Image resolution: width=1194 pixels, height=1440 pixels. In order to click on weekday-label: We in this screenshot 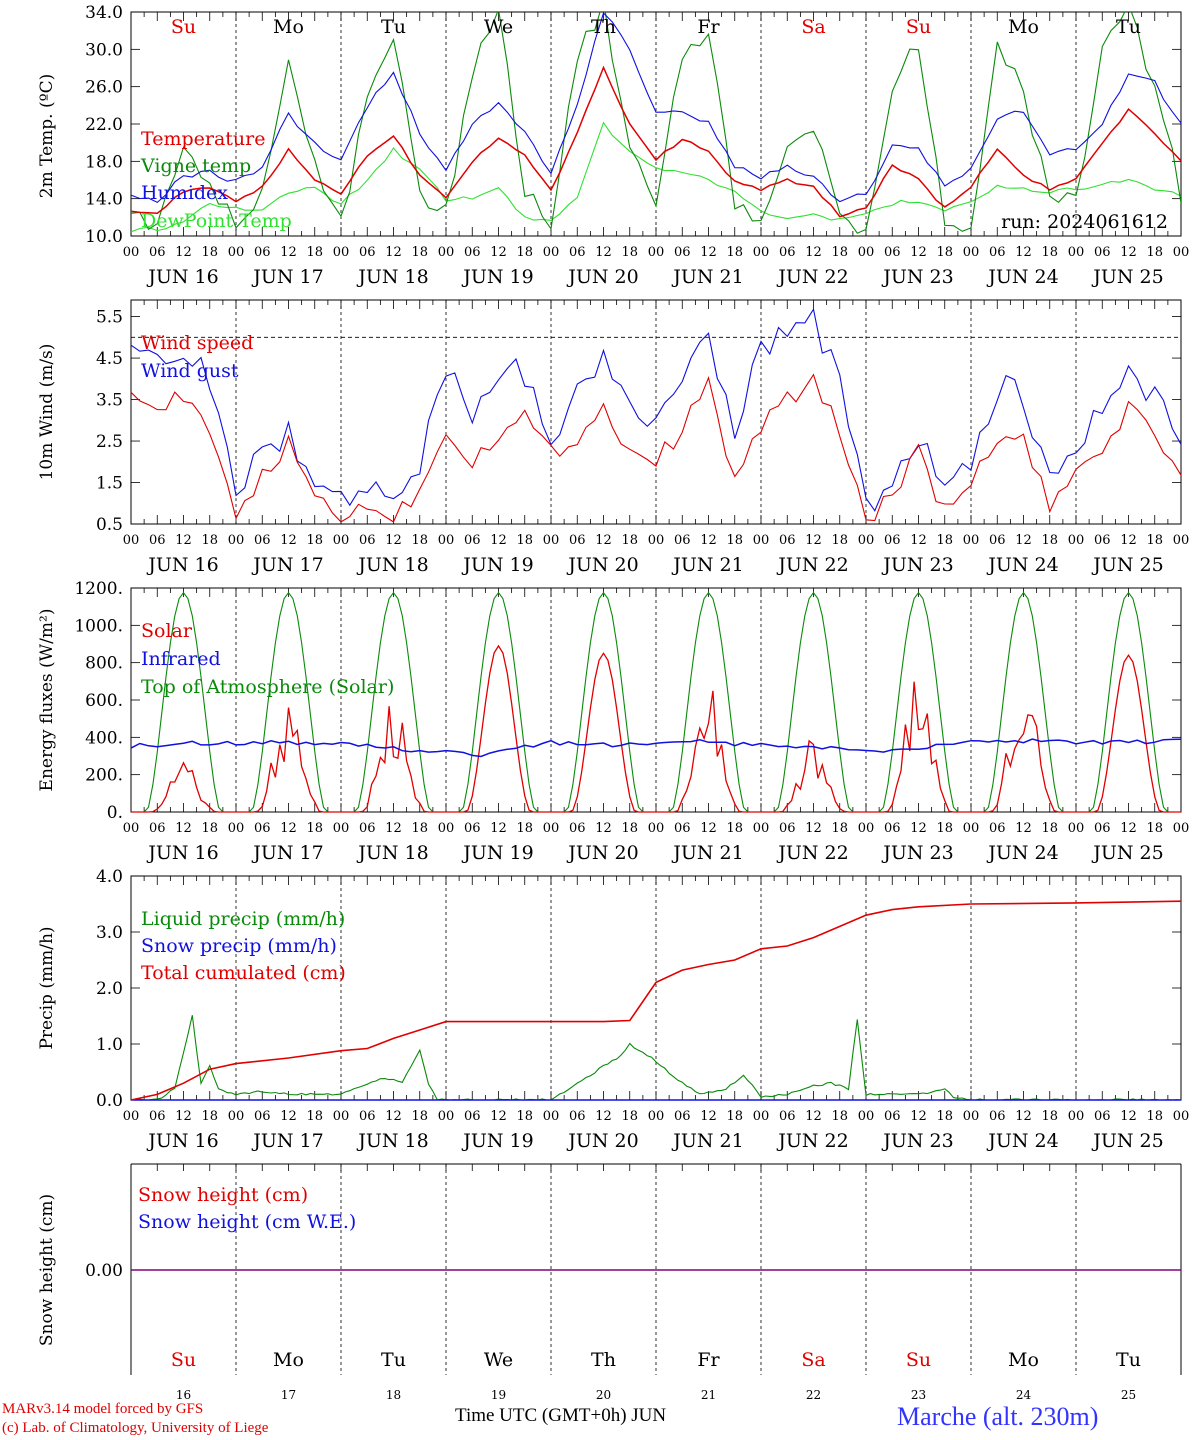, I will do `click(498, 1360)`.